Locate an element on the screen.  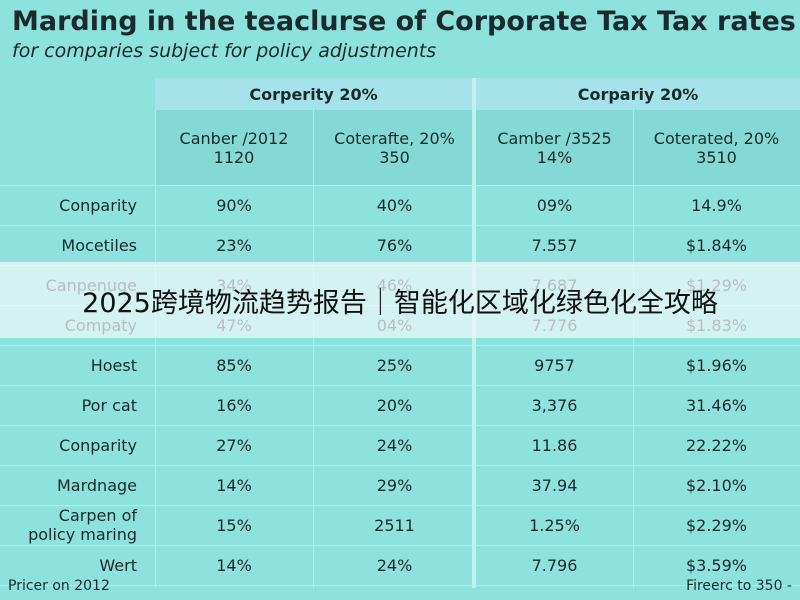
column-header: Coterated, 20% 3510 is located at coordinates (716, 147).